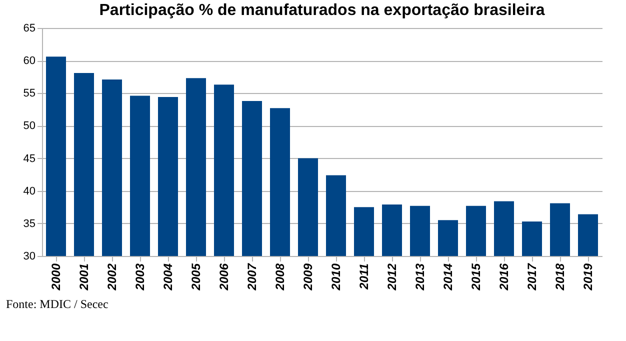  What do you see at coordinates (168, 277) in the screenshot?
I see `x-tick-label: 2004` at bounding box center [168, 277].